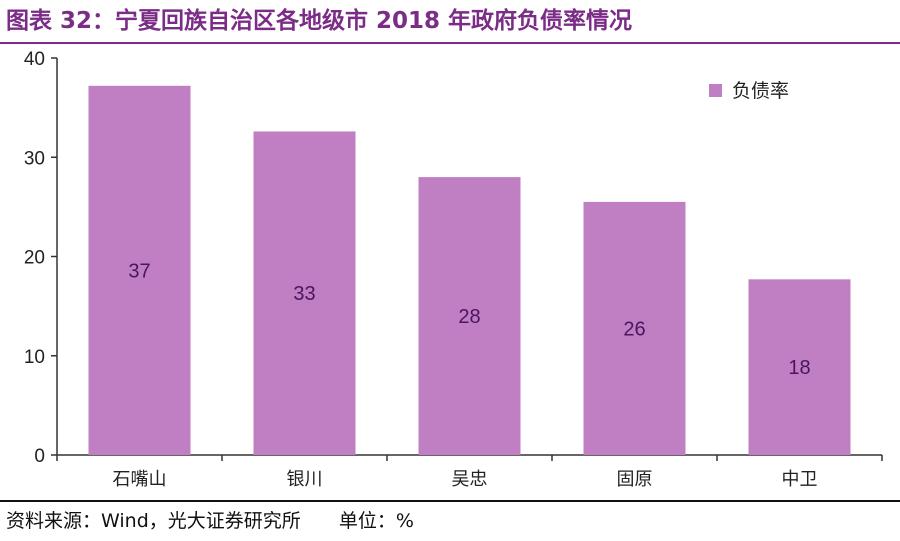 The height and width of the screenshot is (541, 900). Describe the element at coordinates (800, 479) in the screenshot. I see `category-label: 中卫` at that location.